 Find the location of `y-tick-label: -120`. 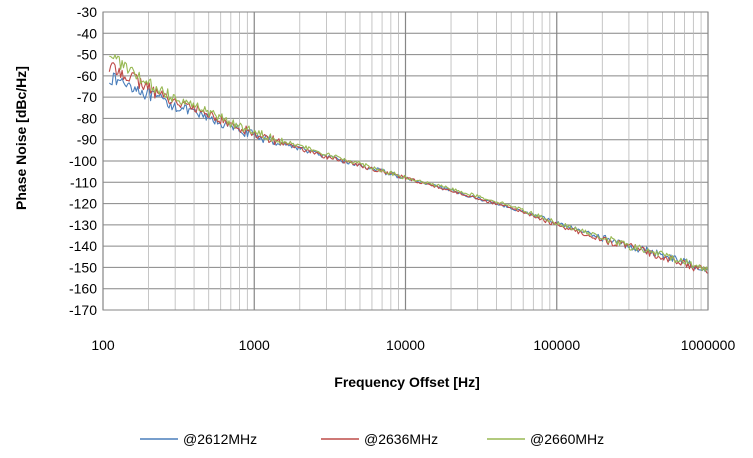

y-tick-label: -120 is located at coordinates (83, 204).